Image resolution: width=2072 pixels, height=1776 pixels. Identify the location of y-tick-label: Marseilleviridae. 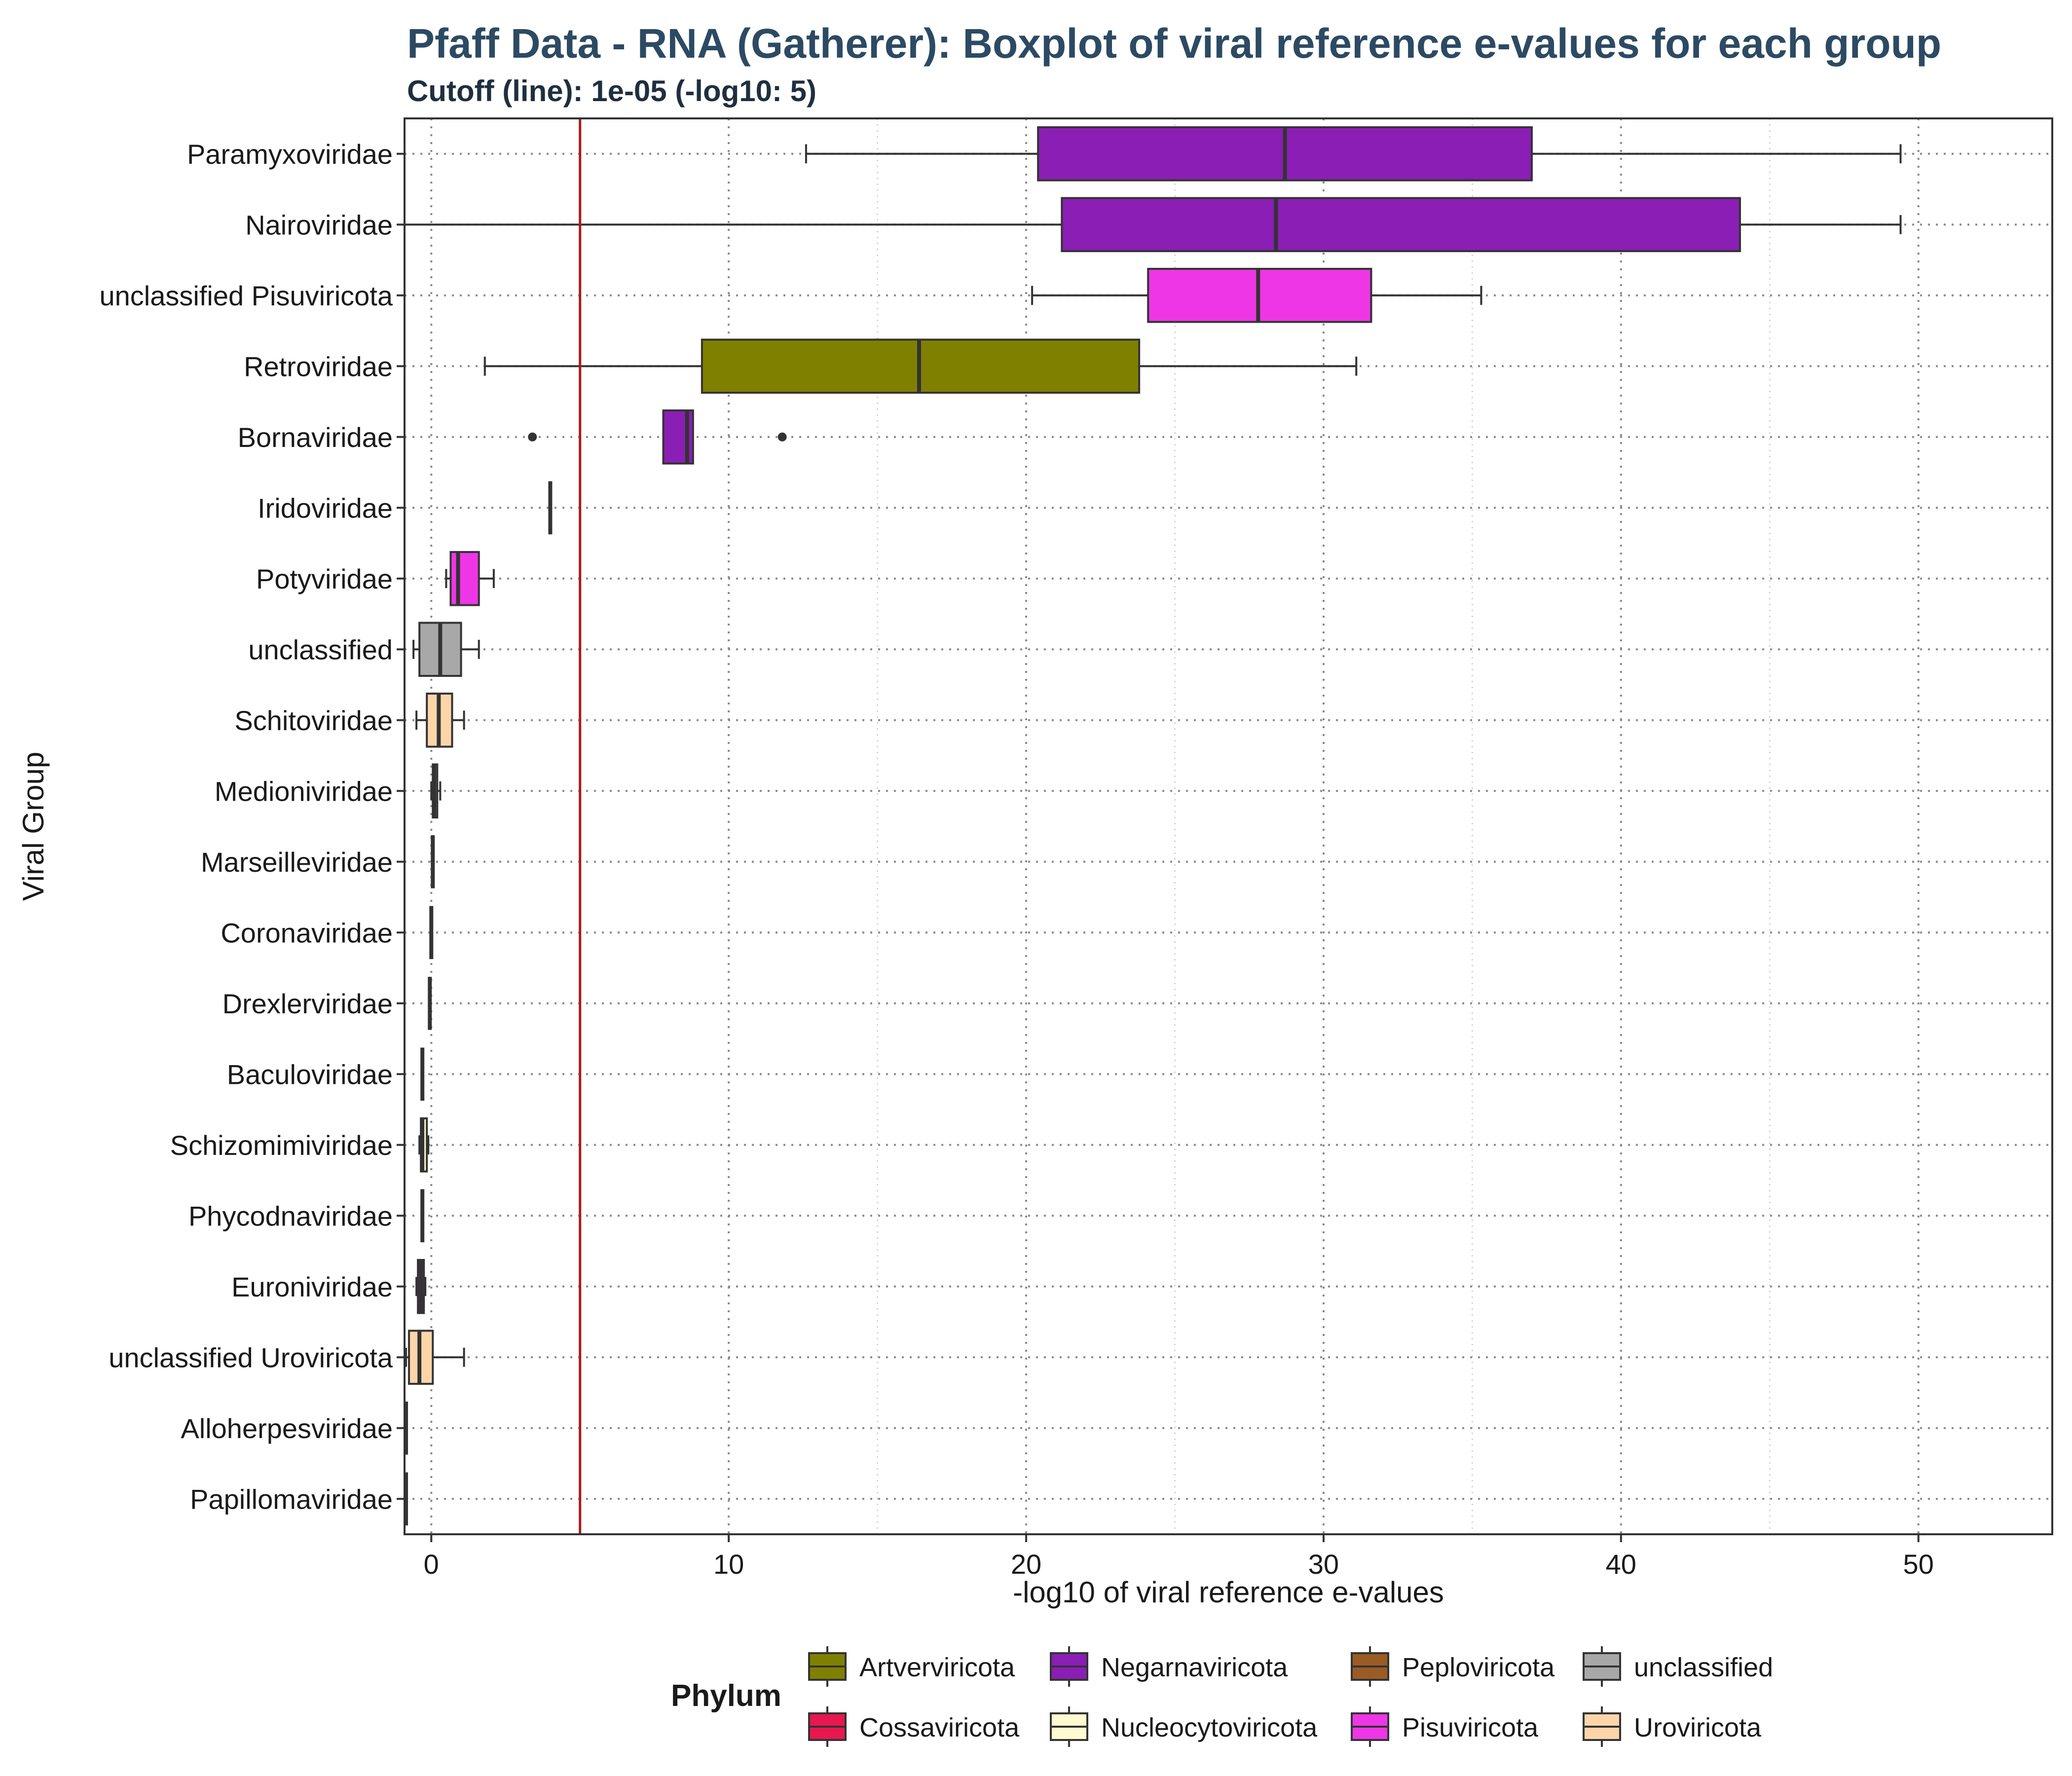
(297, 863).